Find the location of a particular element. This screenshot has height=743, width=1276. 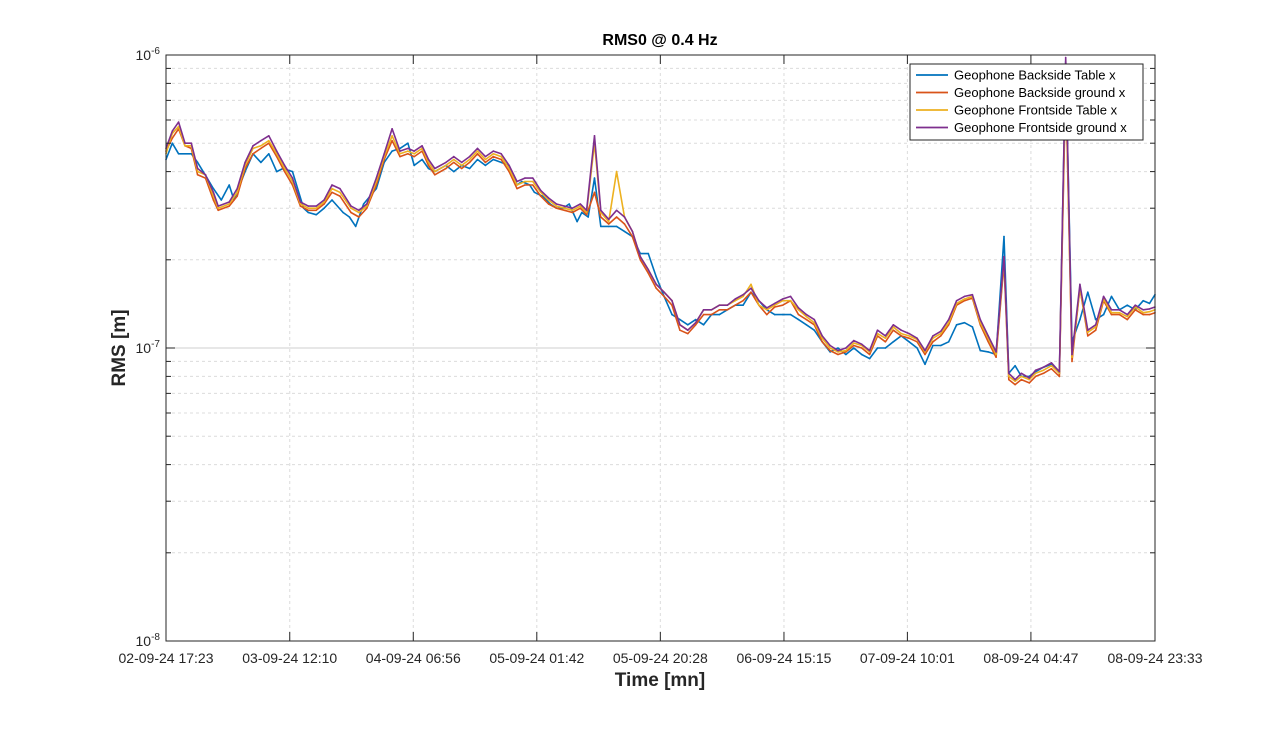

x-tick-label: 02-09-24 17:23 is located at coordinates (166, 658).